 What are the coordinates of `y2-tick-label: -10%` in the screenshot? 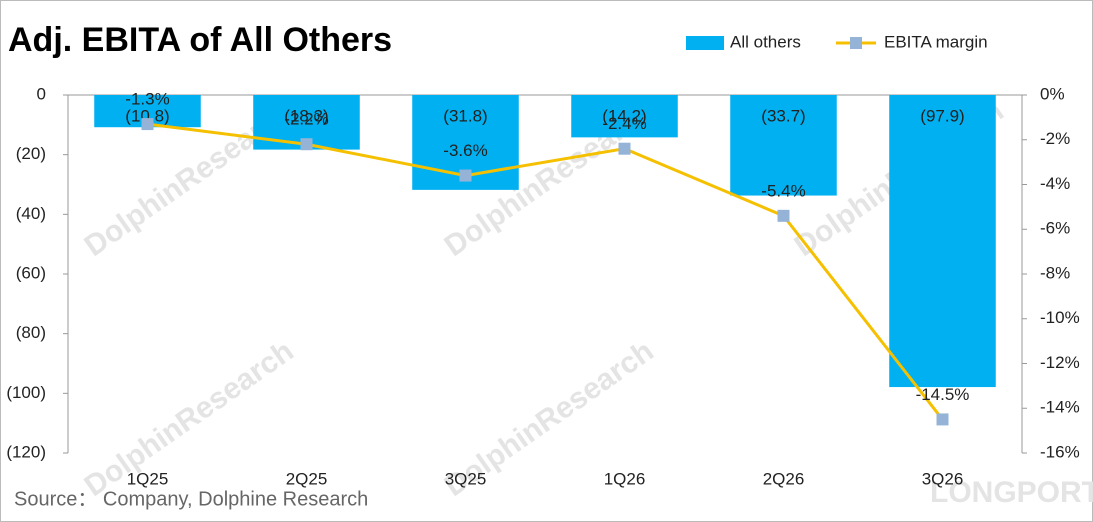 It's located at (1060, 317).